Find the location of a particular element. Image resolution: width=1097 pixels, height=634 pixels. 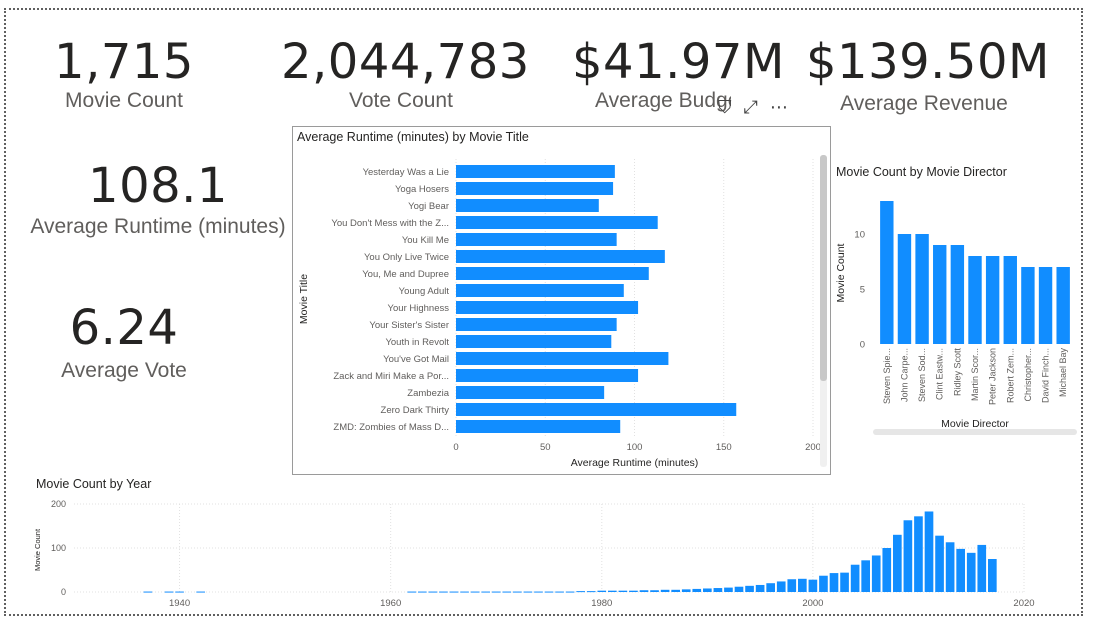

focus-mode-icon: ⤢ is located at coordinates (750, 107).